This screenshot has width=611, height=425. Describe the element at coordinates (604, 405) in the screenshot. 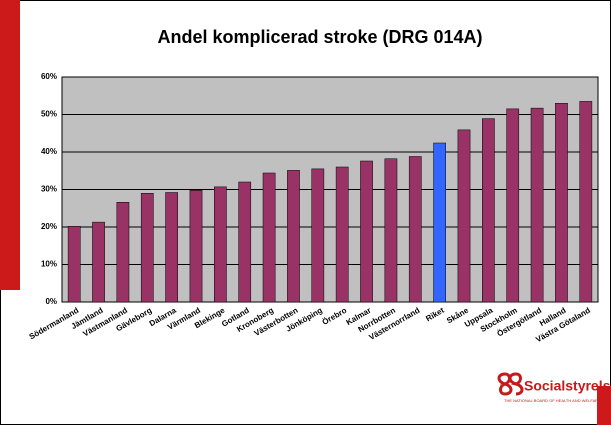

I see `red-block` at that location.